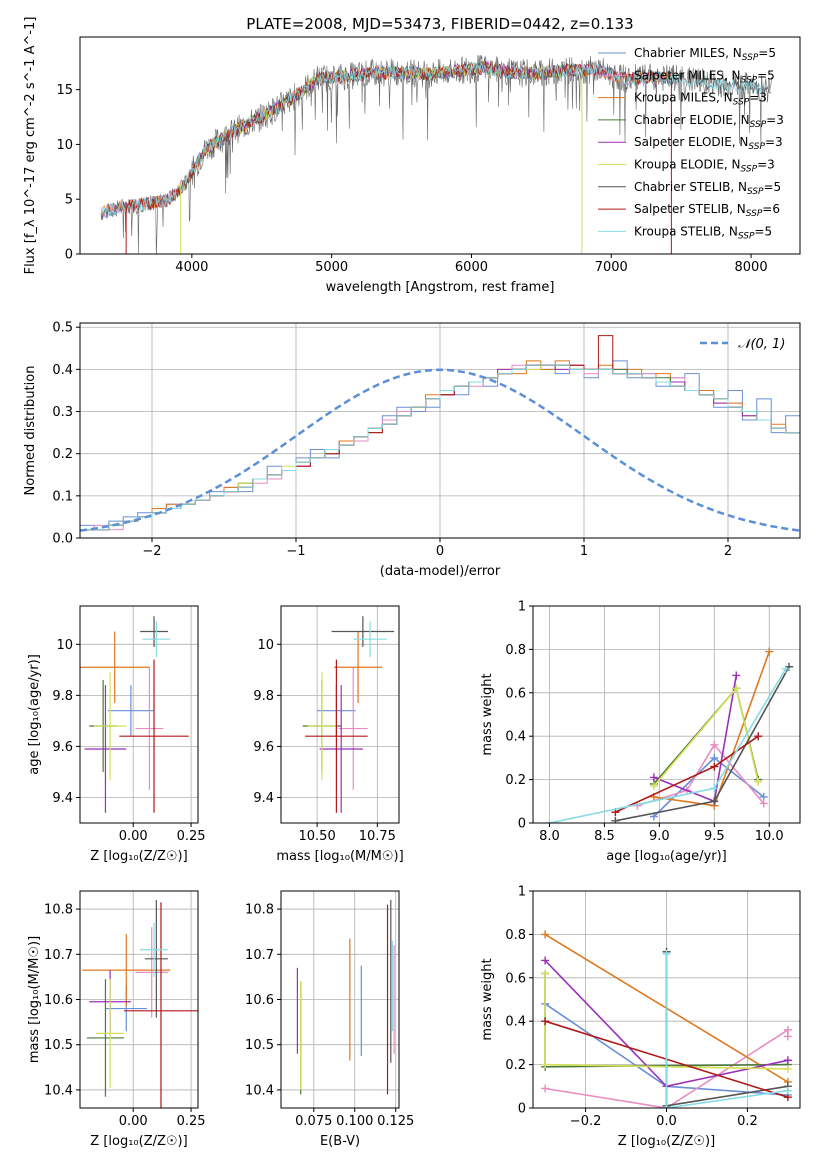  What do you see at coordinates (440, 433) in the screenshot?
I see `residuals-plot-area` at bounding box center [440, 433].